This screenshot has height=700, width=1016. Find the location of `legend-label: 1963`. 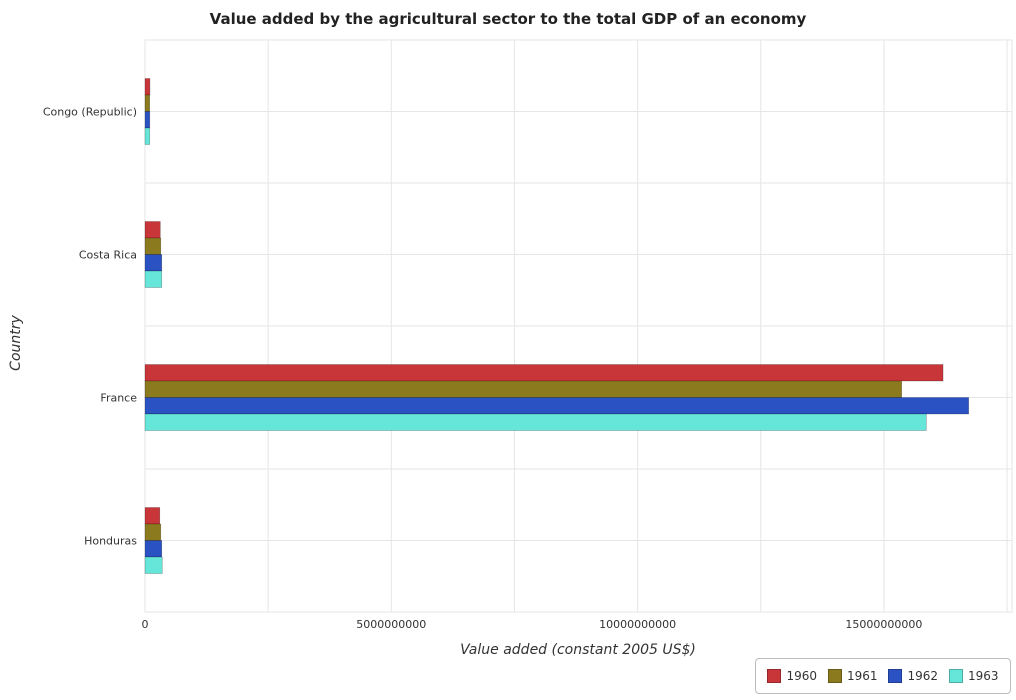

legend-label: 1963 is located at coordinates (983, 676).